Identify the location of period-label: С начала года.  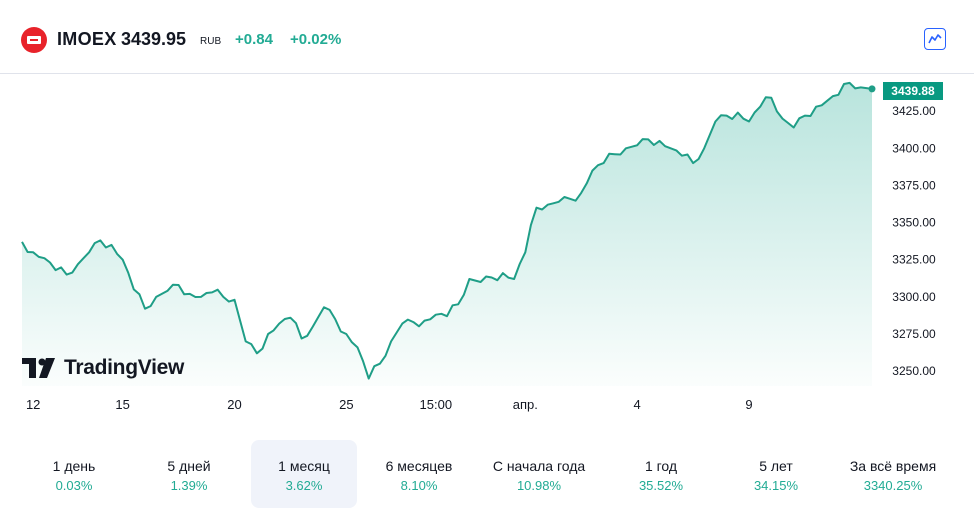
(539, 466).